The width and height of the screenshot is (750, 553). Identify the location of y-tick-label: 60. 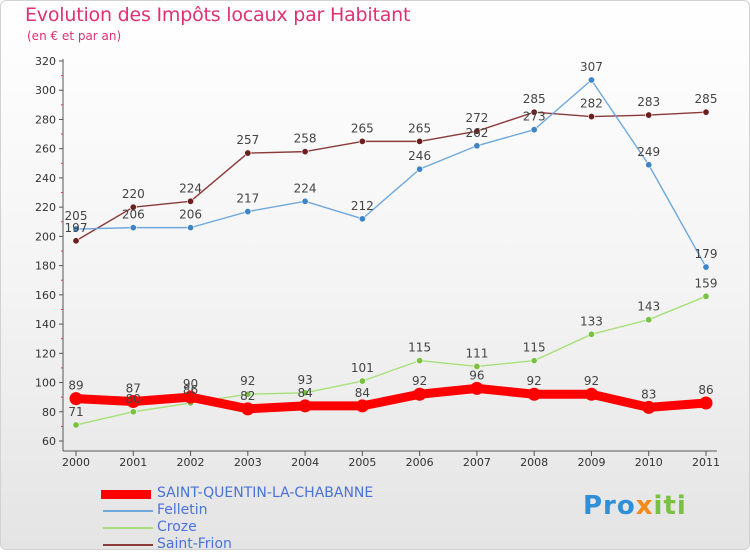
(49, 441).